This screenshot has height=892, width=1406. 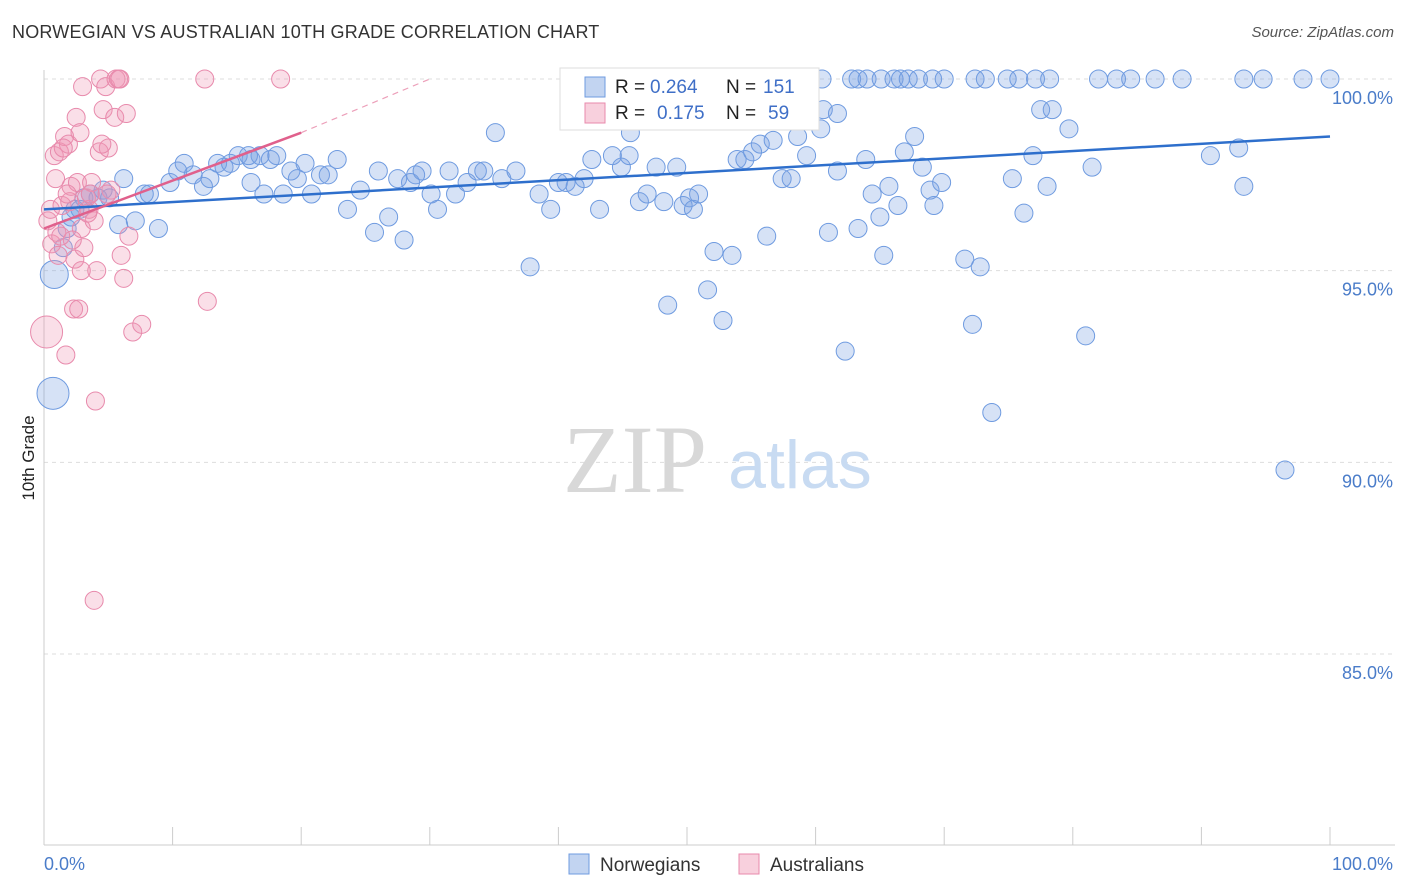 What do you see at coordinates (716, 864) in the screenshot?
I see `bottom-legend: Norwegians Australians` at bounding box center [716, 864].